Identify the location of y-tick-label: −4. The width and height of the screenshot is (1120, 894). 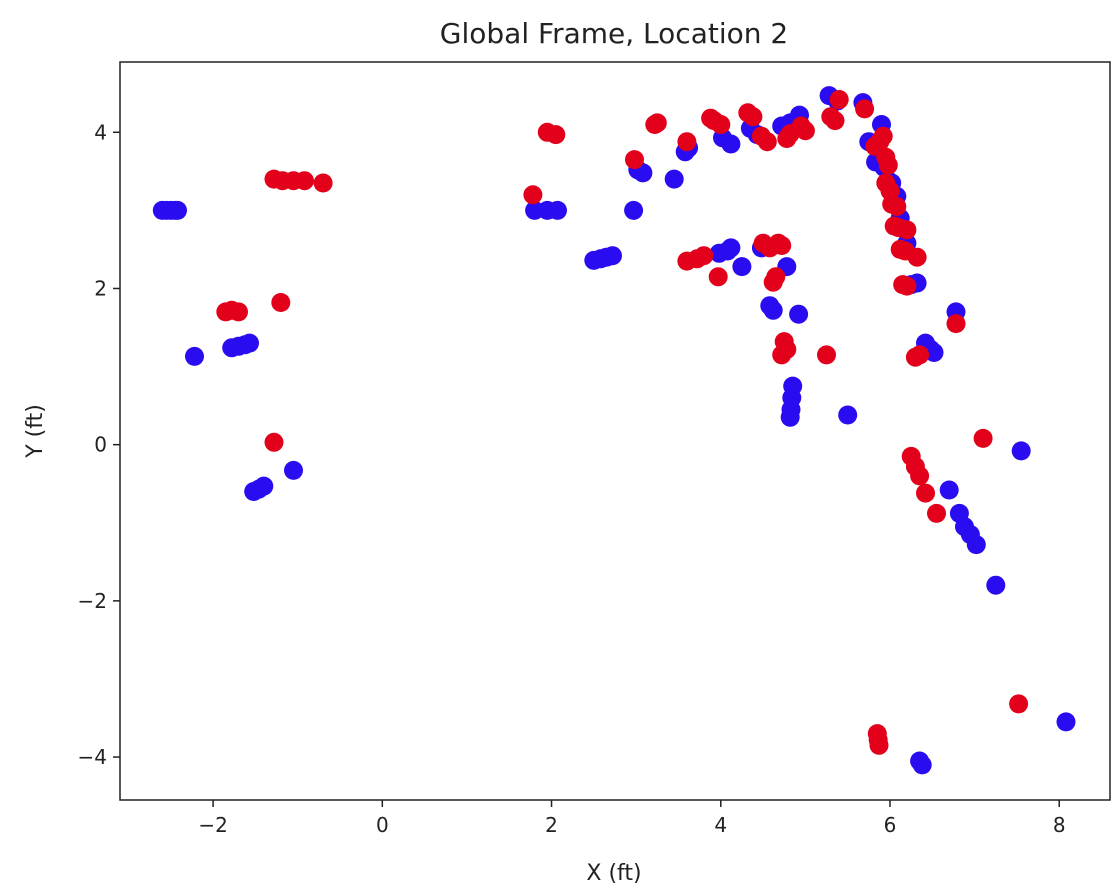
(92, 757).